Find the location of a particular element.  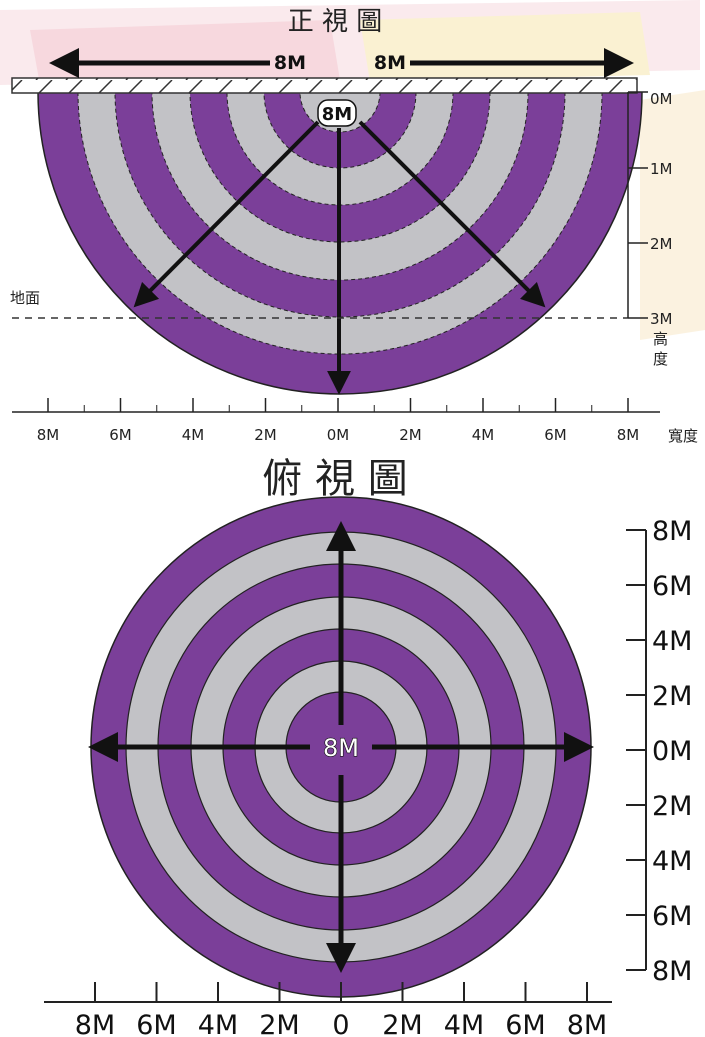

front-right-arrow-label: 8M is located at coordinates (390, 63).